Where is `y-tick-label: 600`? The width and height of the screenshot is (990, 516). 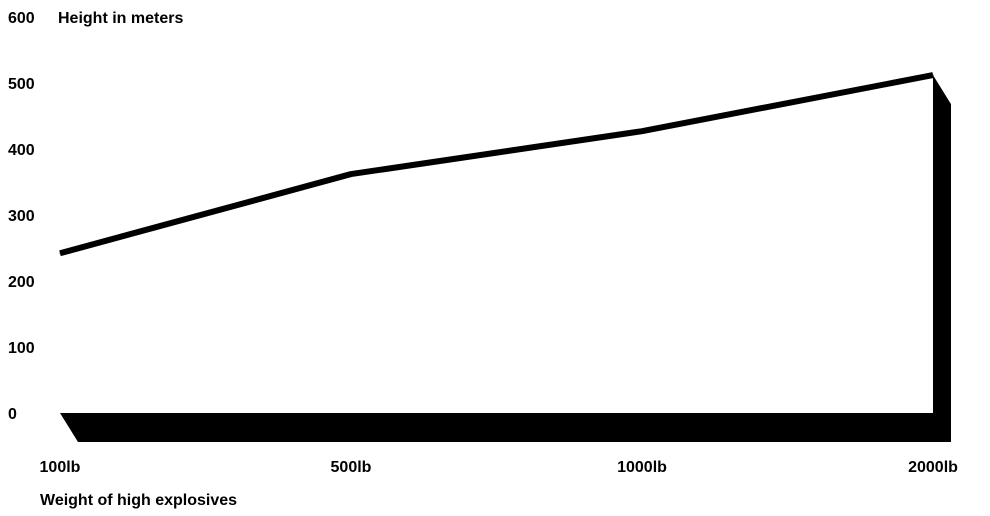 y-tick-label: 600 is located at coordinates (21, 18).